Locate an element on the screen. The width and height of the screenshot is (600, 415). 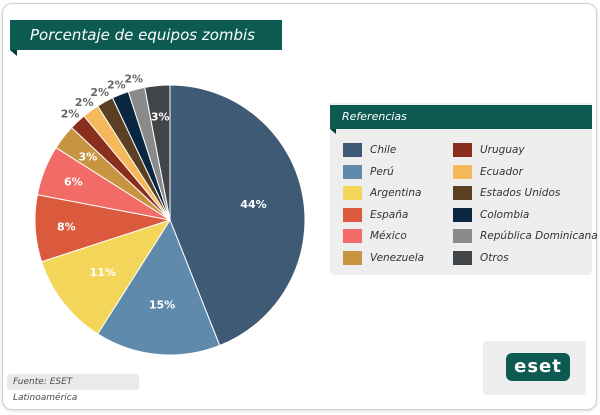
legend-label: Chile is located at coordinates (383, 150).